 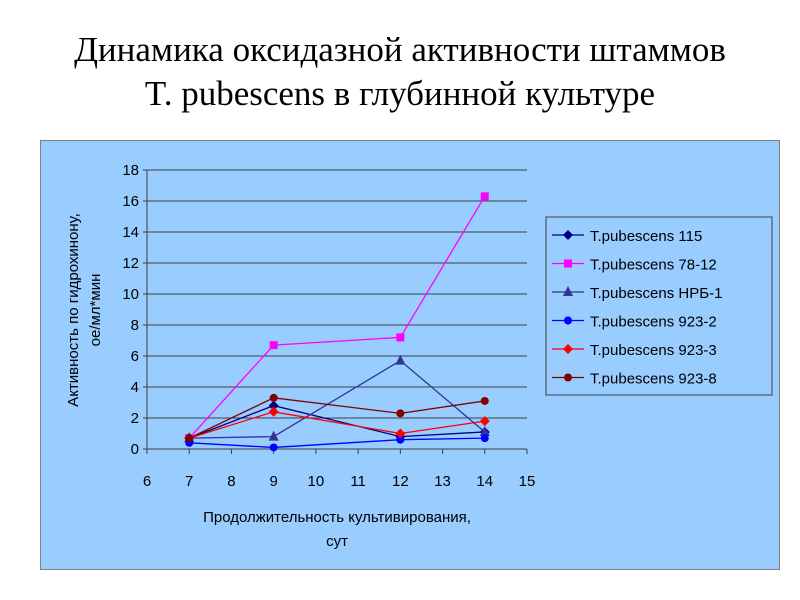 What do you see at coordinates (130, 263) in the screenshot?
I see `y-tick-label: 12` at bounding box center [130, 263].